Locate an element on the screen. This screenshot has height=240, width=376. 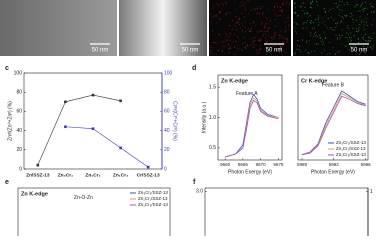
haadf-image is located at coordinates (163, 28).